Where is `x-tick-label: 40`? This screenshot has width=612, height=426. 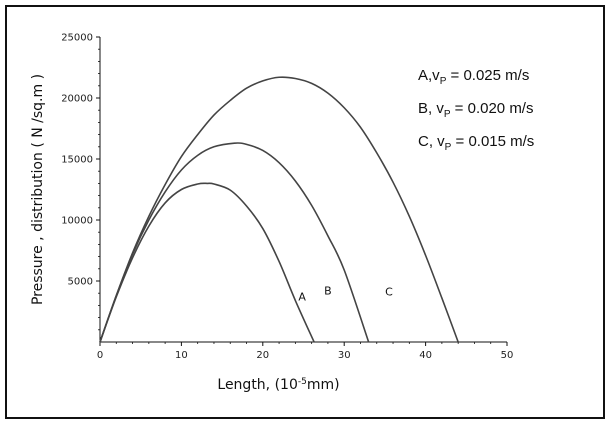
x-tick-label: 40 is located at coordinates (425, 355).